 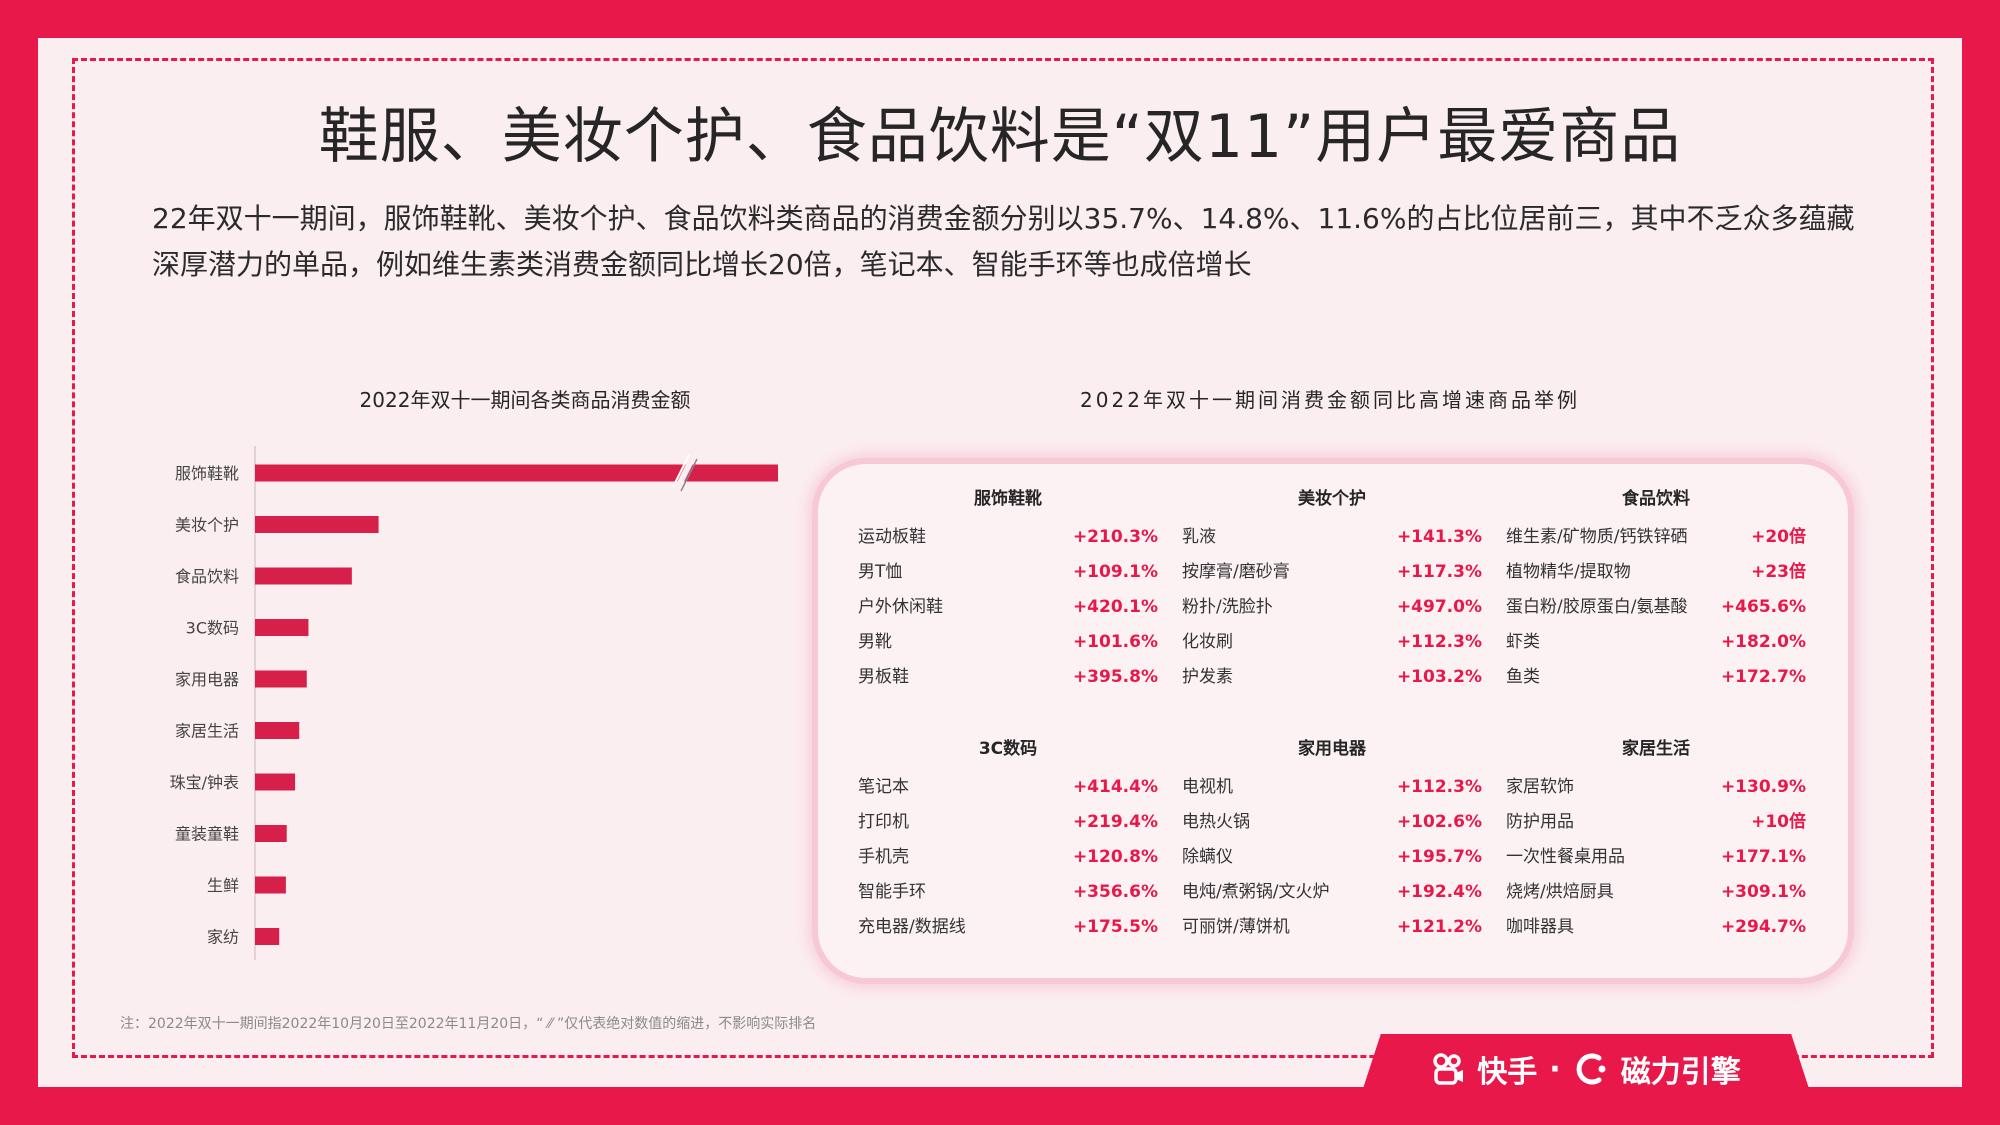 I want to click on item-name: 电热火锅, so click(x=1216, y=822).